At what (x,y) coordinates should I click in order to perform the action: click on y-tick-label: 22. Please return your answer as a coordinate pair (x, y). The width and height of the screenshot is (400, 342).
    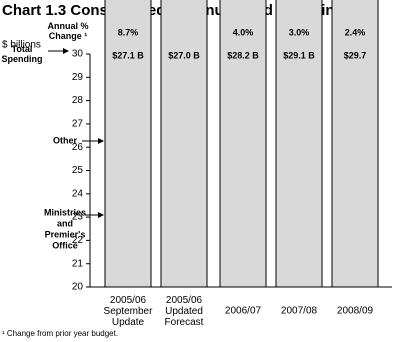
    Looking at the image, I should click on (78, 240).